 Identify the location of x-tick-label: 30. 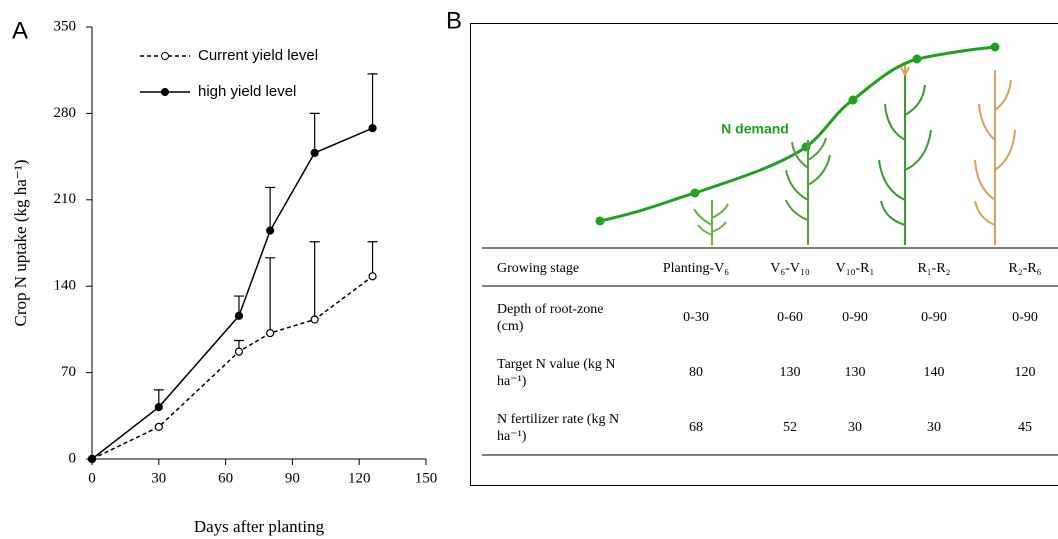
(158, 478).